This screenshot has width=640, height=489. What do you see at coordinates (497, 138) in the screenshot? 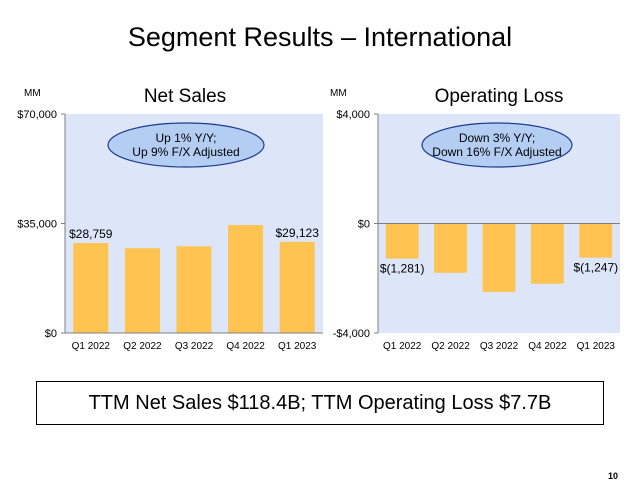
I see `chart2-callout-text: Down 3% Y/Y;` at bounding box center [497, 138].